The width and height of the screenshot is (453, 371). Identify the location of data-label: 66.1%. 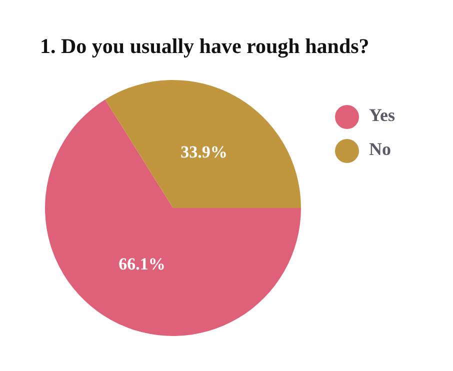
(142, 264).